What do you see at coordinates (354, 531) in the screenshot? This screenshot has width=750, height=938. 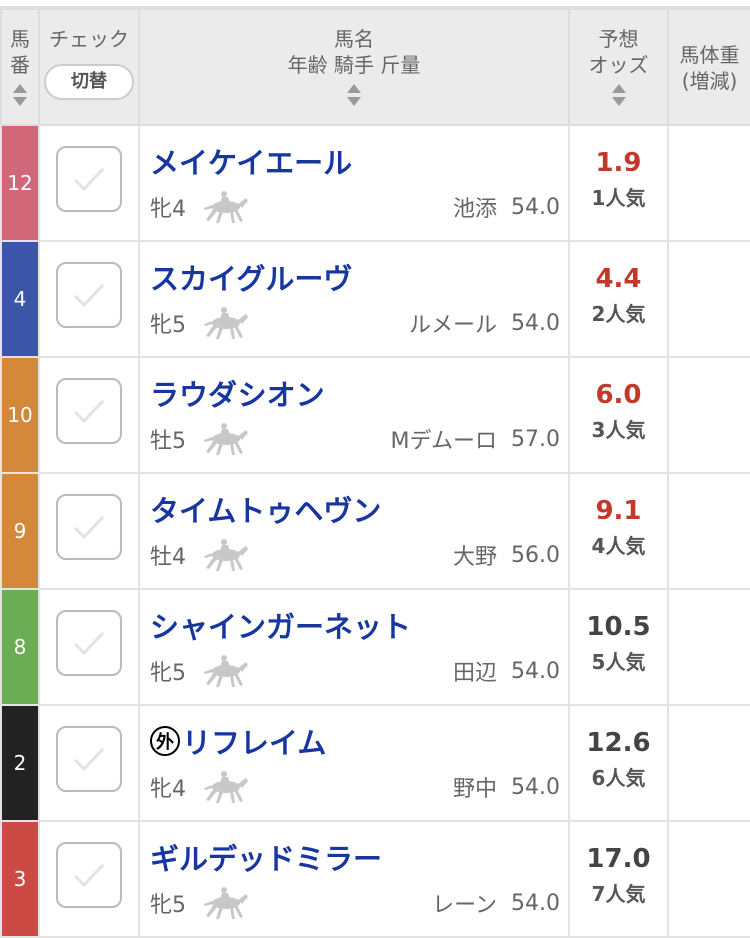 I see `horse-cell: タイムトゥヘヴン 牡4 大野 56.0` at bounding box center [354, 531].